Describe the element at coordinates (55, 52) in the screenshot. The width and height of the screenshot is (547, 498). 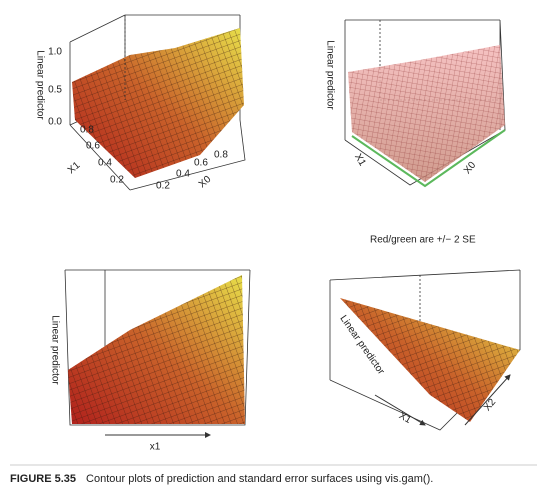
I see `z-tick: 1.0` at that location.